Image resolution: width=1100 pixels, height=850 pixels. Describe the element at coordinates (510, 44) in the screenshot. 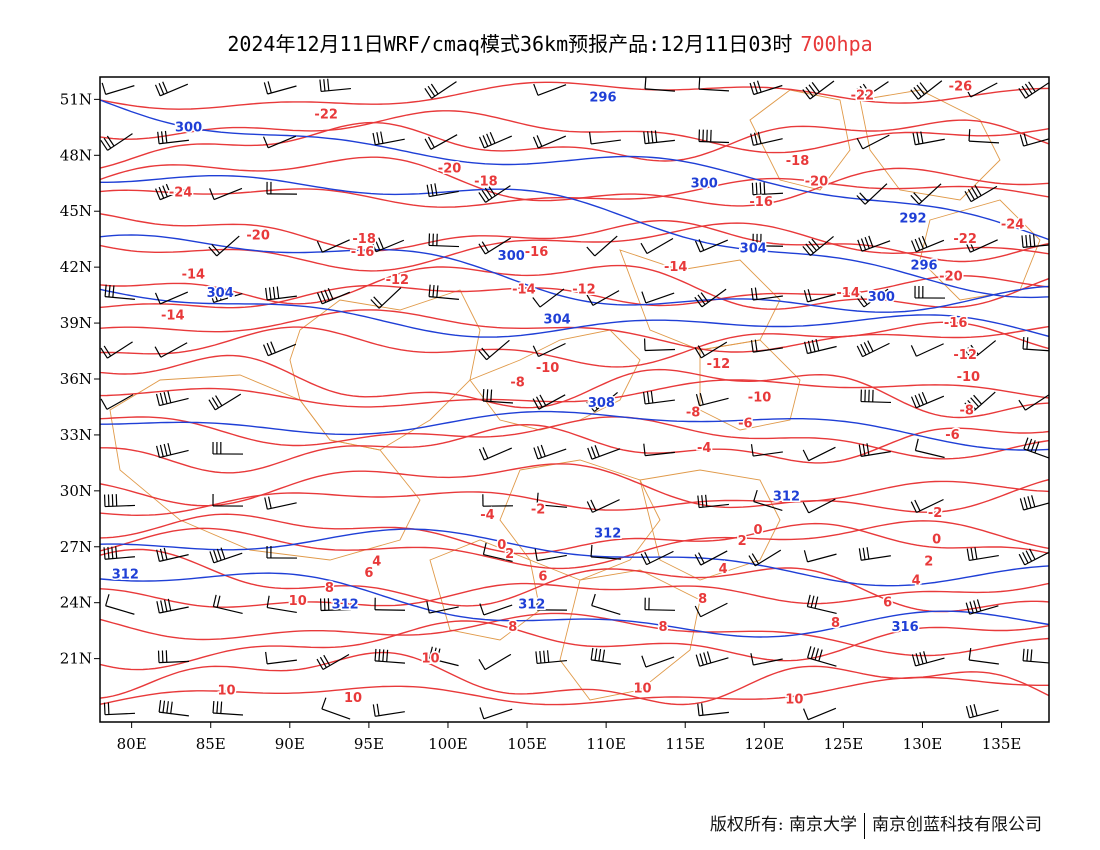

I see `title-main: 2024年12月11日WRF/cmaq模式36km预报产品:12月11日03时` at that location.